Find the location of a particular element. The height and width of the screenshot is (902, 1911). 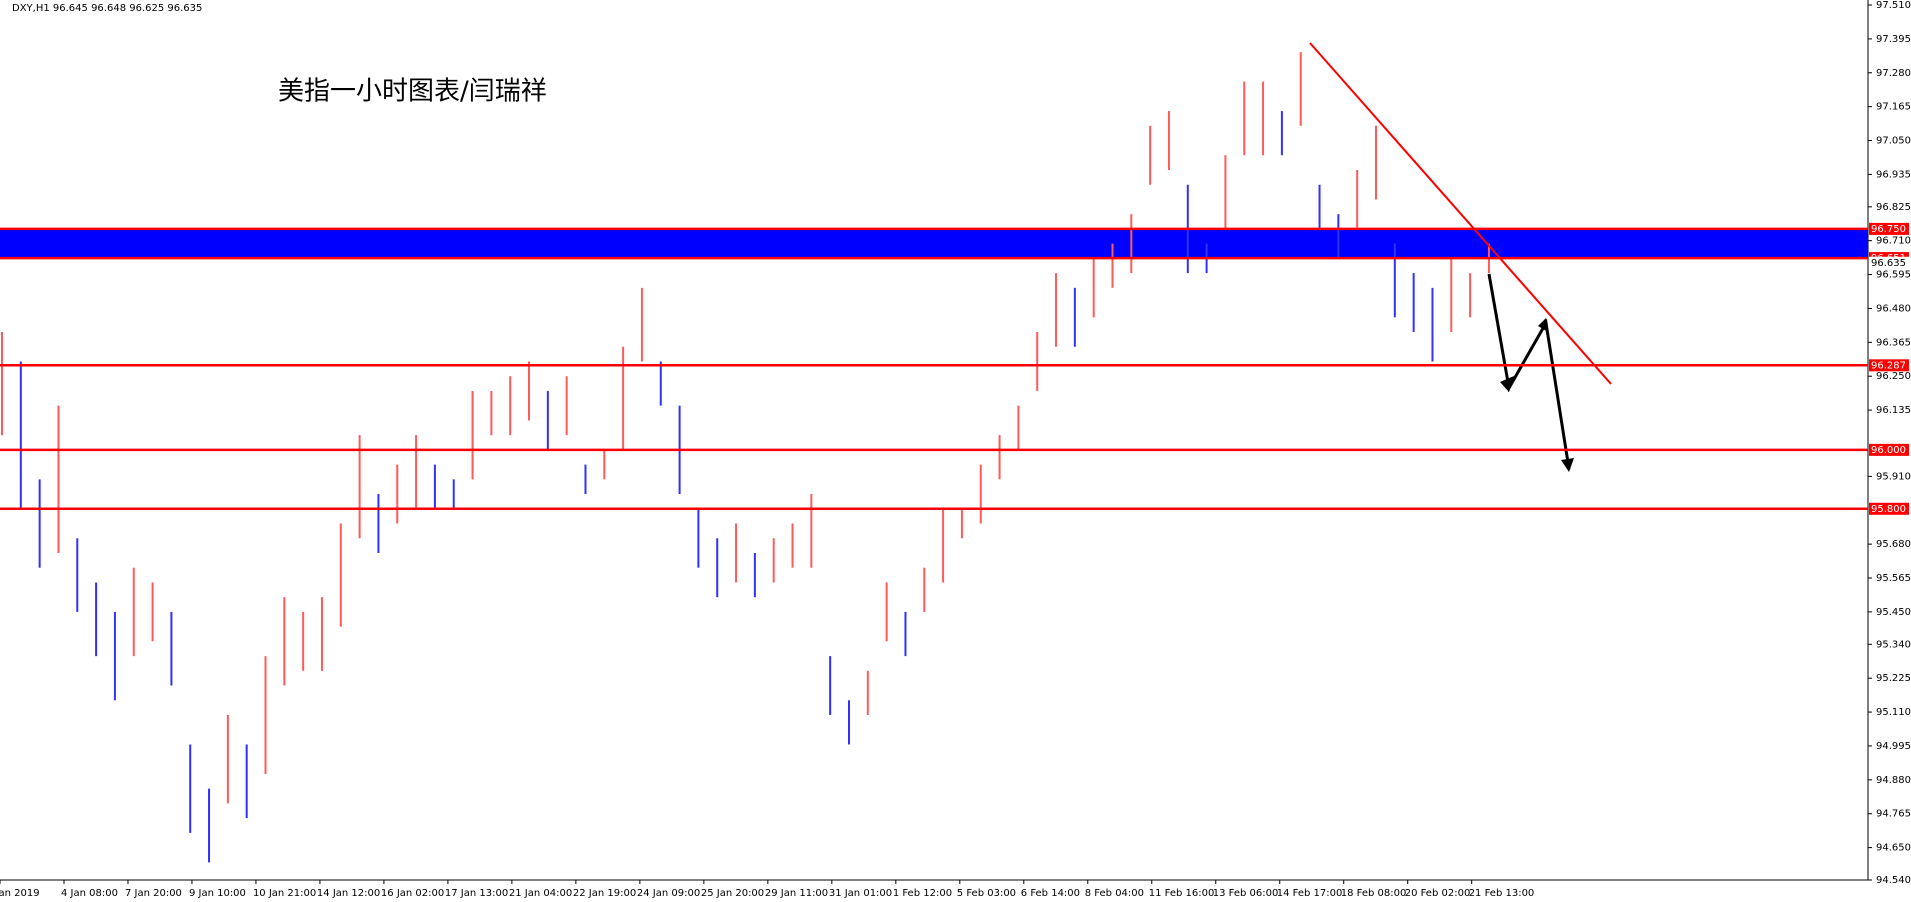

current-price-label: 96.635 is located at coordinates (1888, 263).